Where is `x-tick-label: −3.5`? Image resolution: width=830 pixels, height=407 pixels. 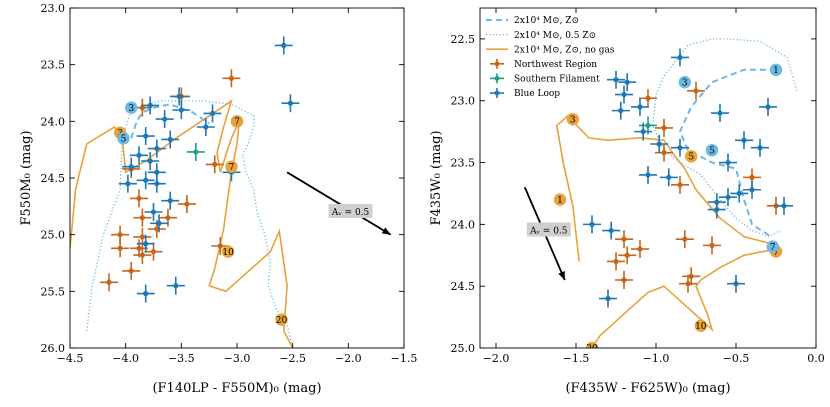 x-tick-label: −3.5 is located at coordinates (181, 358).